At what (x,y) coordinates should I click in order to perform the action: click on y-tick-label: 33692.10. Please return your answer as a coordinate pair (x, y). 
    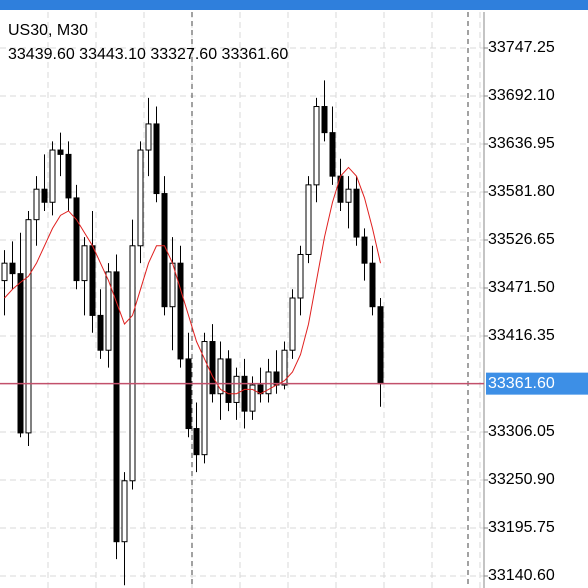
    Looking at the image, I should click on (521, 95).